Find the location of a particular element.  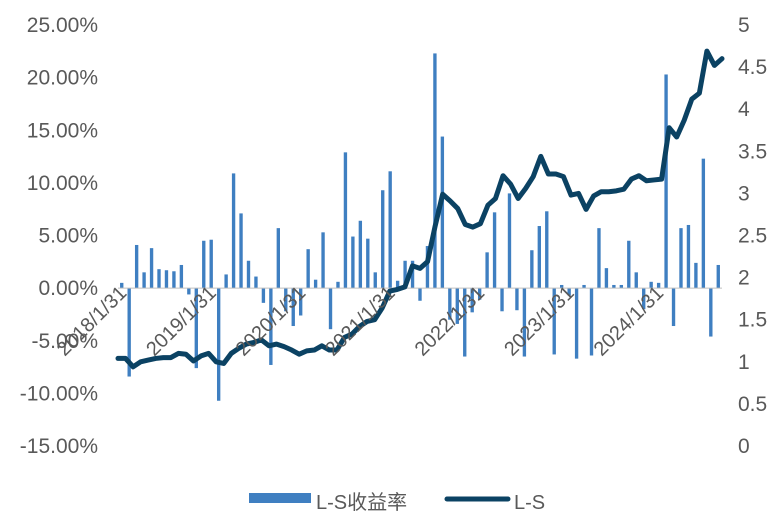

y-right-tick-label: 4 is located at coordinates (744, 109).